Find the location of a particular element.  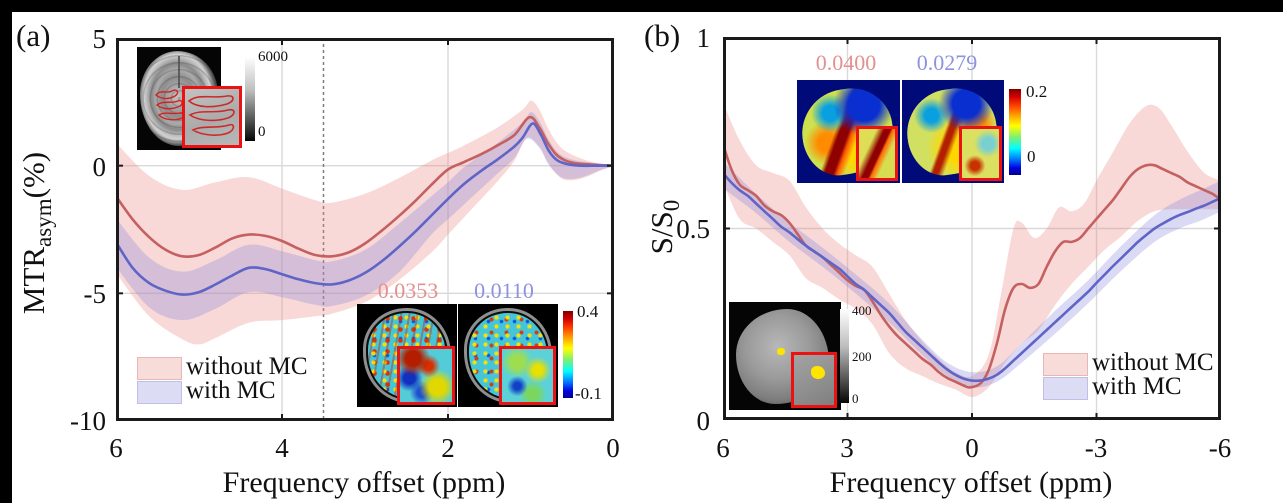

panel-b-ytick-05: 0.5 is located at coordinates (693, 229).